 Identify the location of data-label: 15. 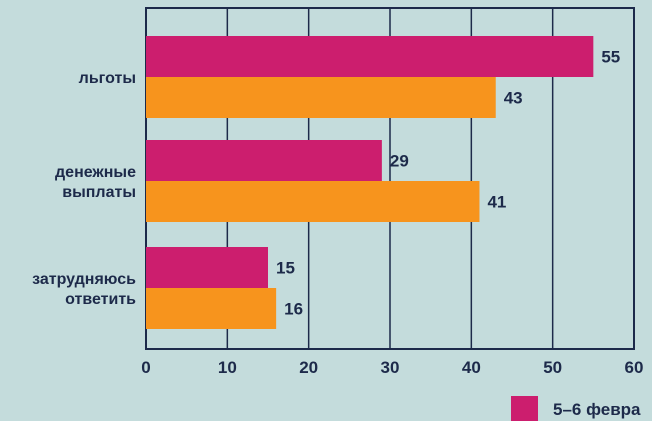
(285, 268).